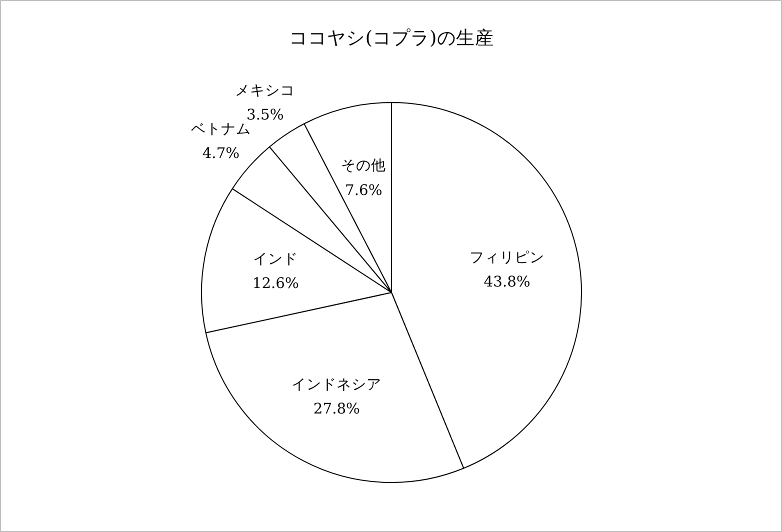 The width and height of the screenshot is (782, 532). Describe the element at coordinates (275, 259) in the screenshot. I see `slice-label: インド` at that location.